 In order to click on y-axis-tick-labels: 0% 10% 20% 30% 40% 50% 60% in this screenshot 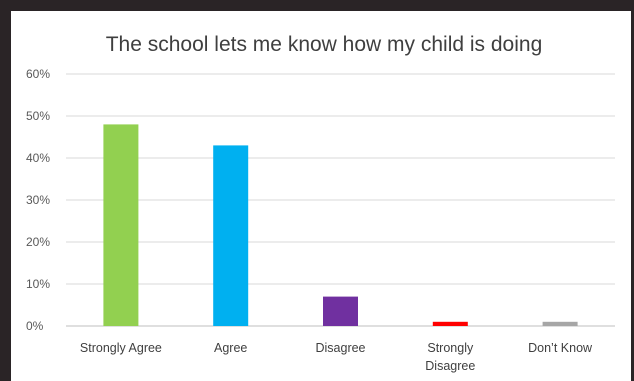, I will do `click(38, 200)`.